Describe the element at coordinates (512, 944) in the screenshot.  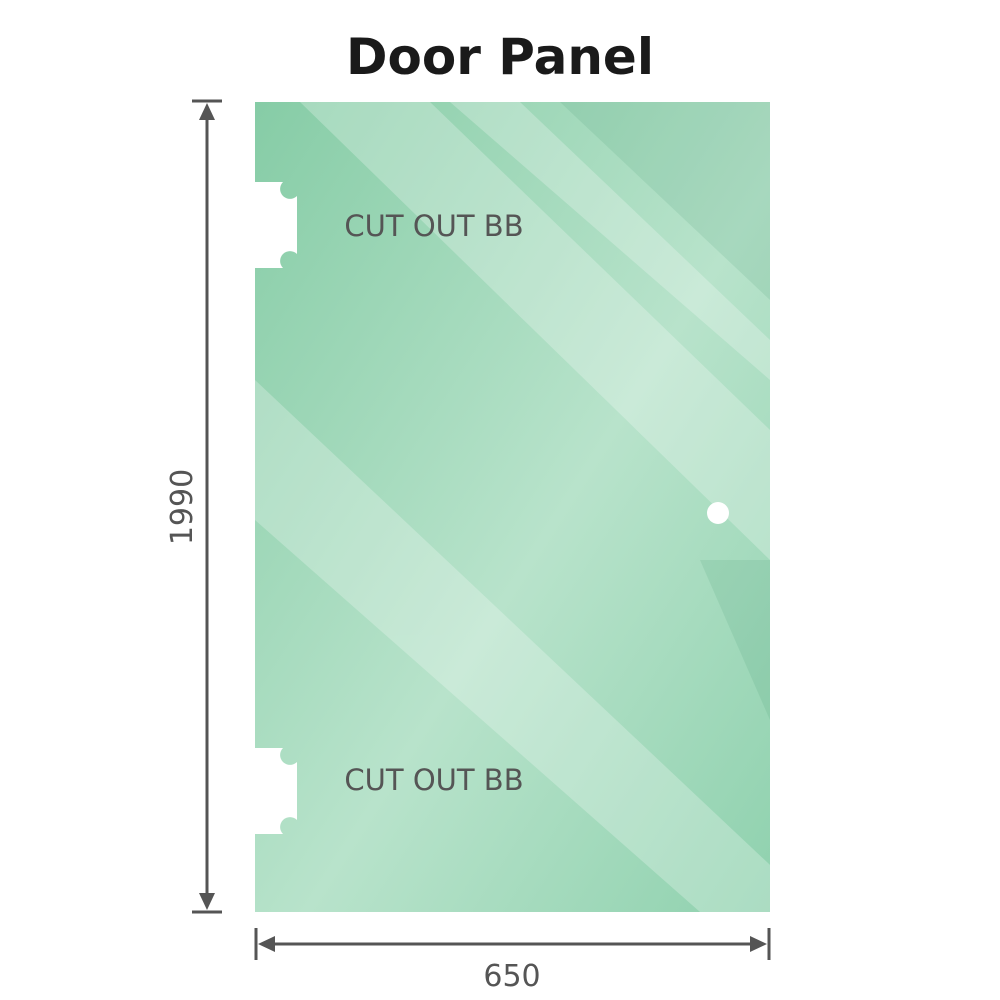
I see `width-dimension-line` at that location.